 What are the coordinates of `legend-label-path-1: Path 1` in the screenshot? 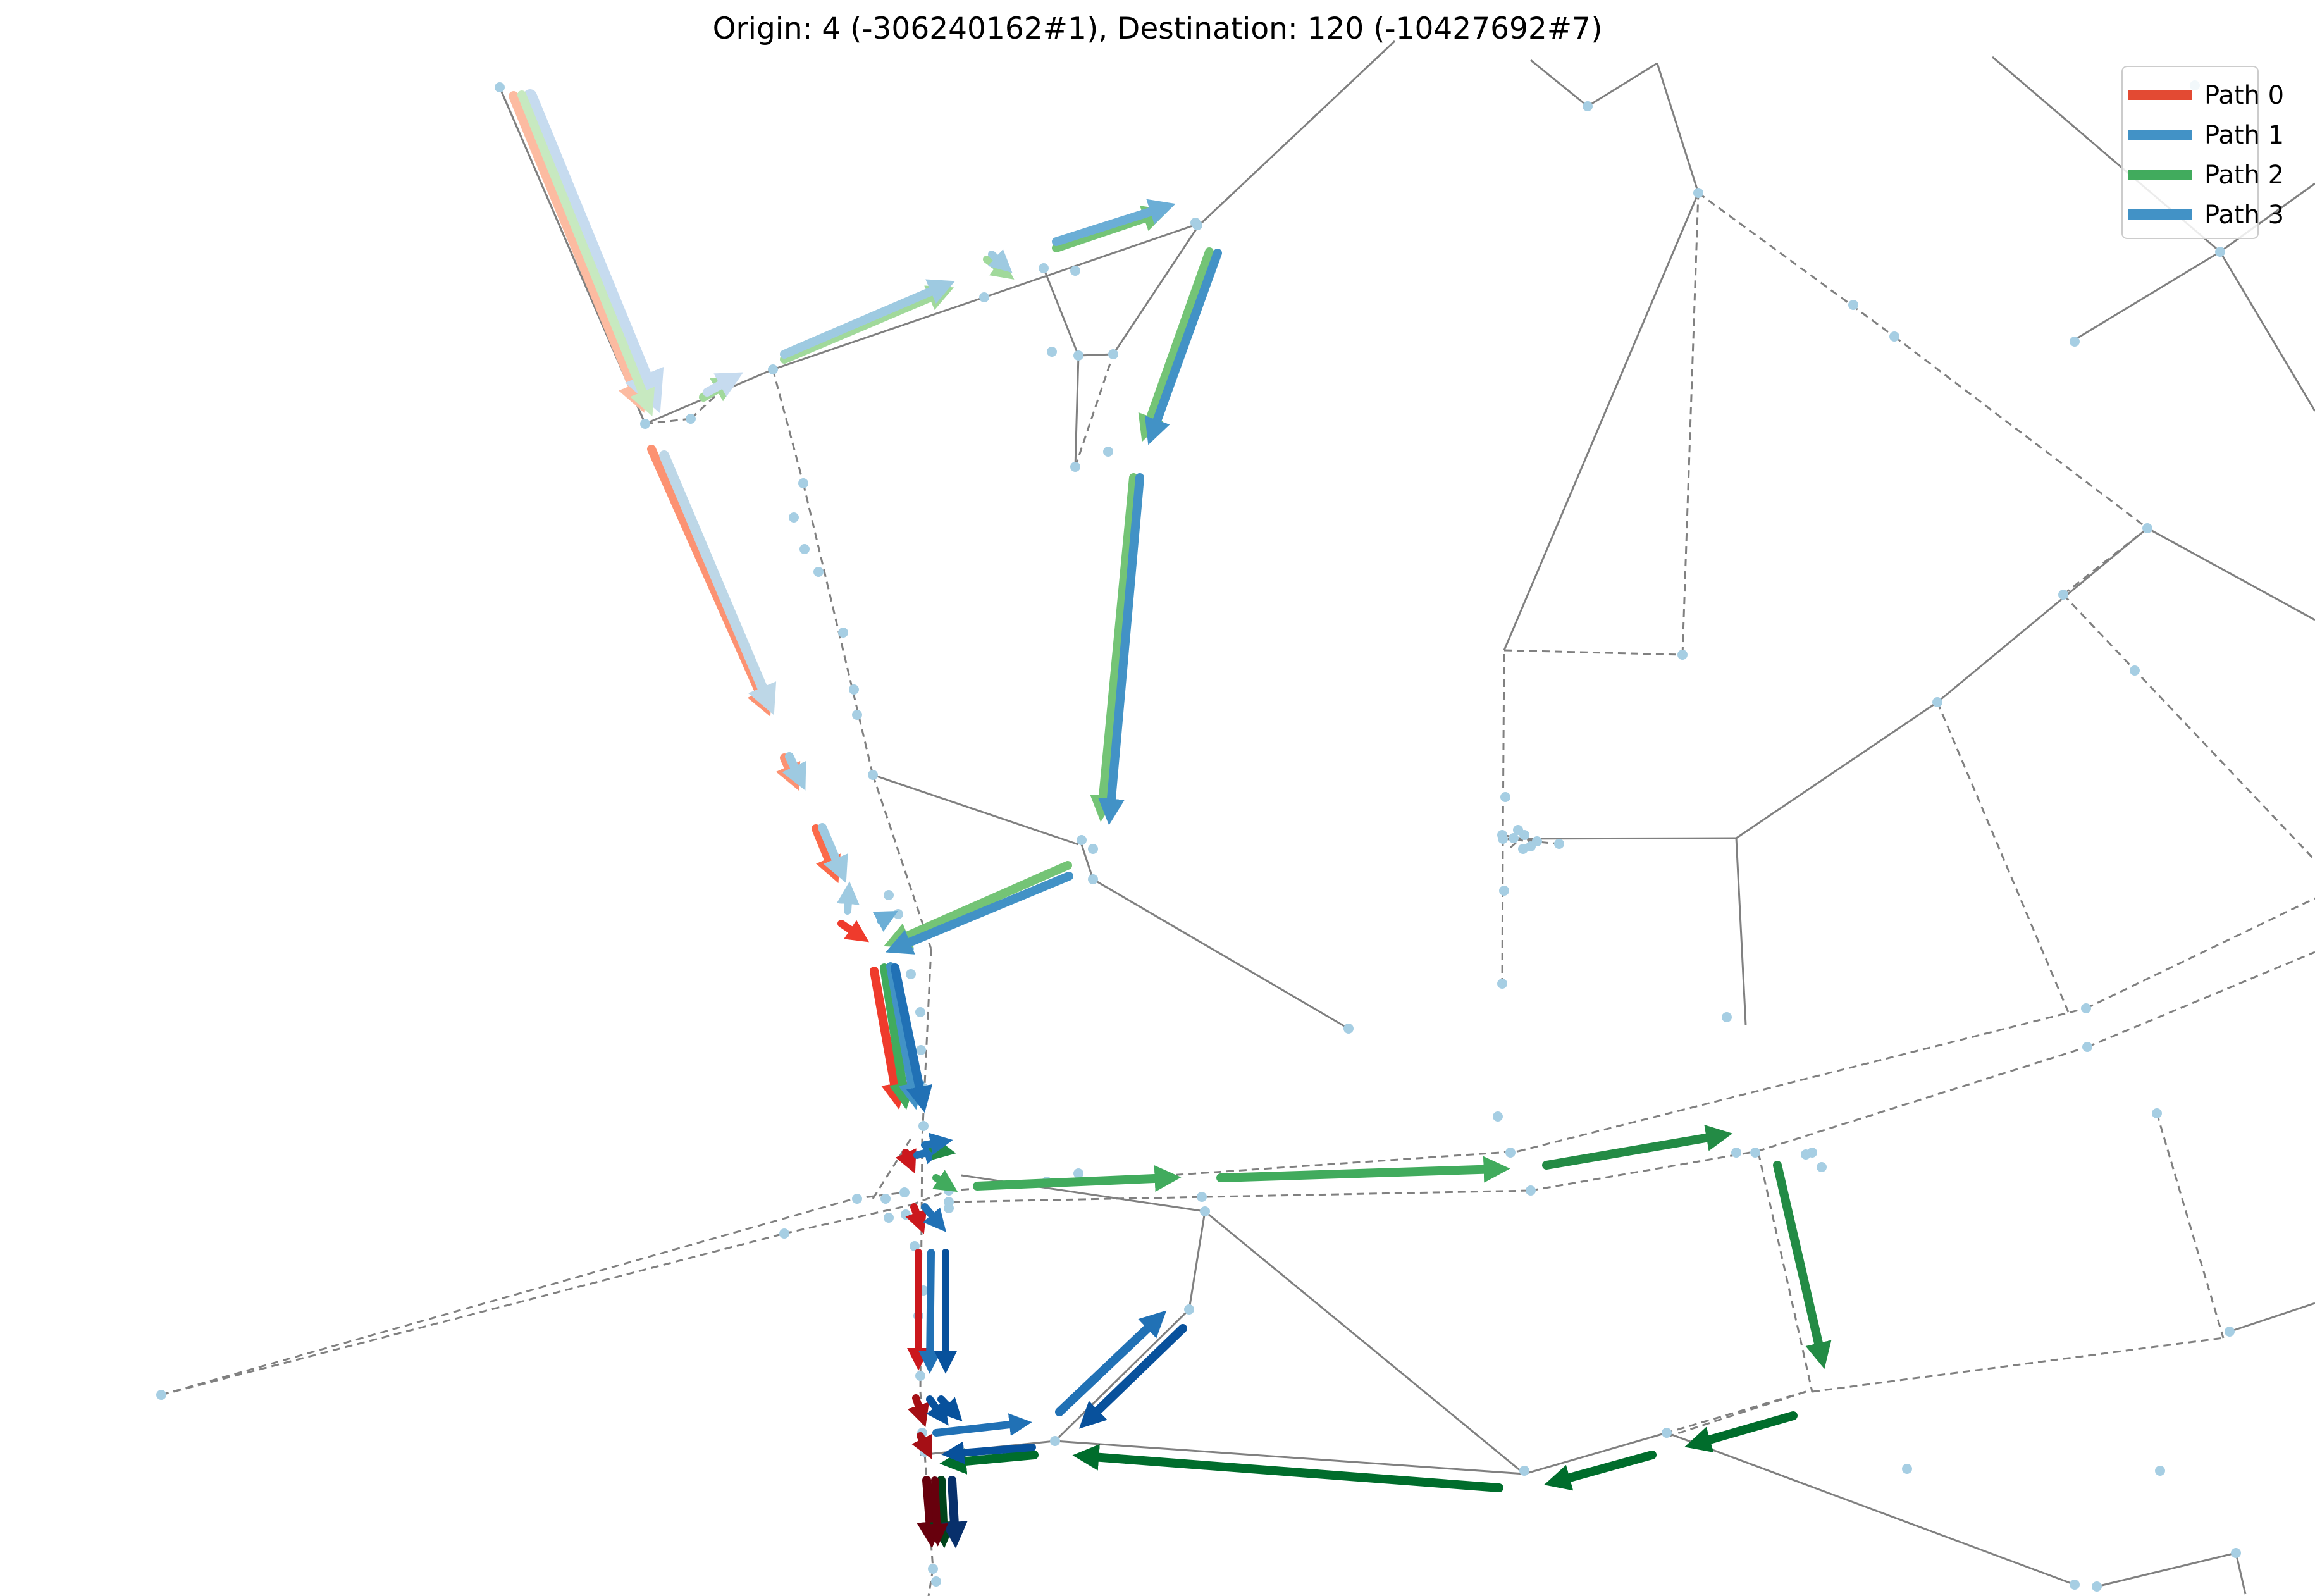 It's located at (2244, 135).